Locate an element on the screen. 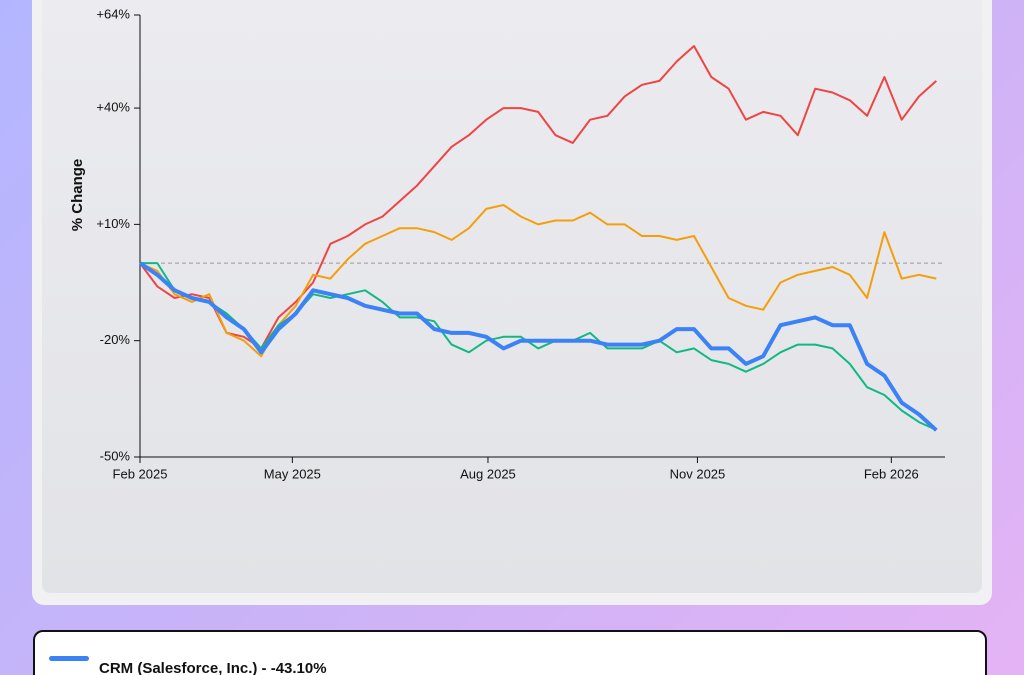 This screenshot has height=675, width=1024. y-tick-label: +10% is located at coordinates (113, 223).